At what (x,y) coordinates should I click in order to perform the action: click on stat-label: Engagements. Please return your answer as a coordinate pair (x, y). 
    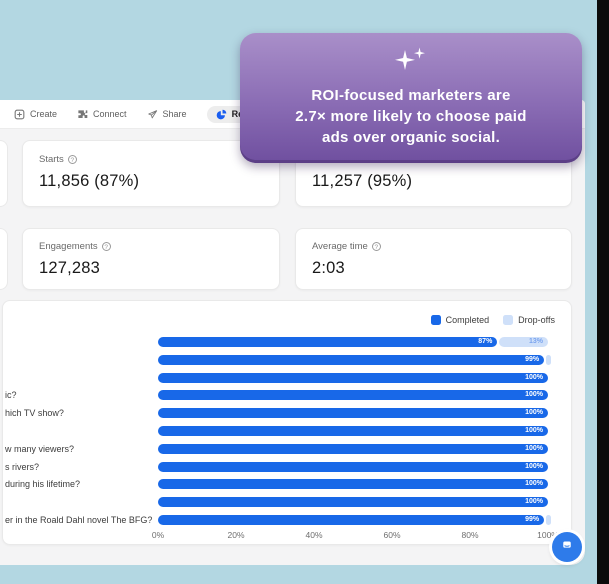
    Looking at the image, I should click on (68, 246).